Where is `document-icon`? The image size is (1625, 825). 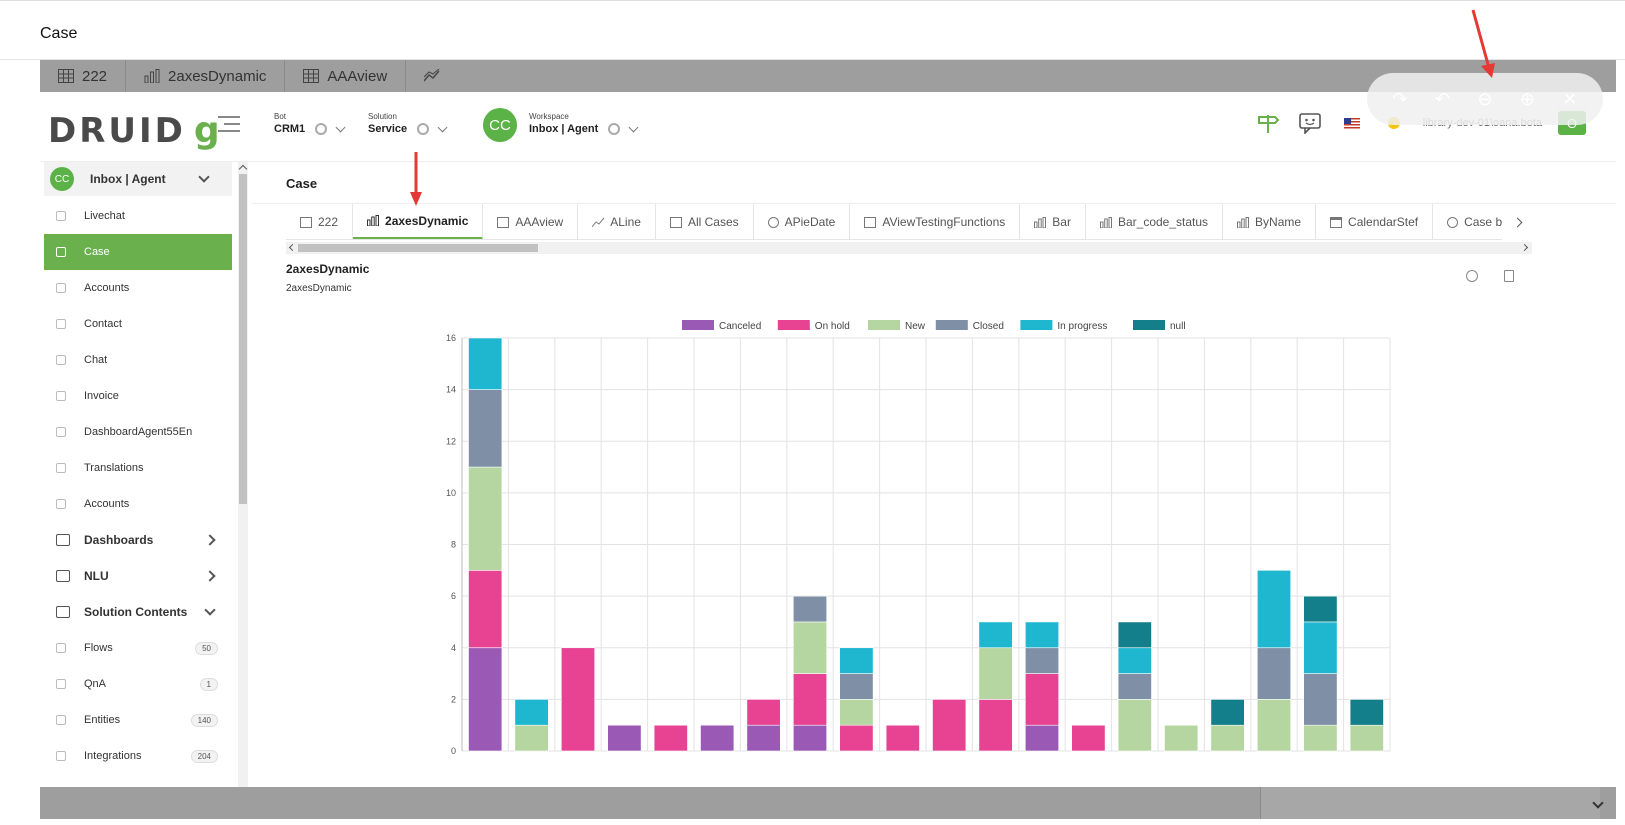 document-icon is located at coordinates (1509, 276).